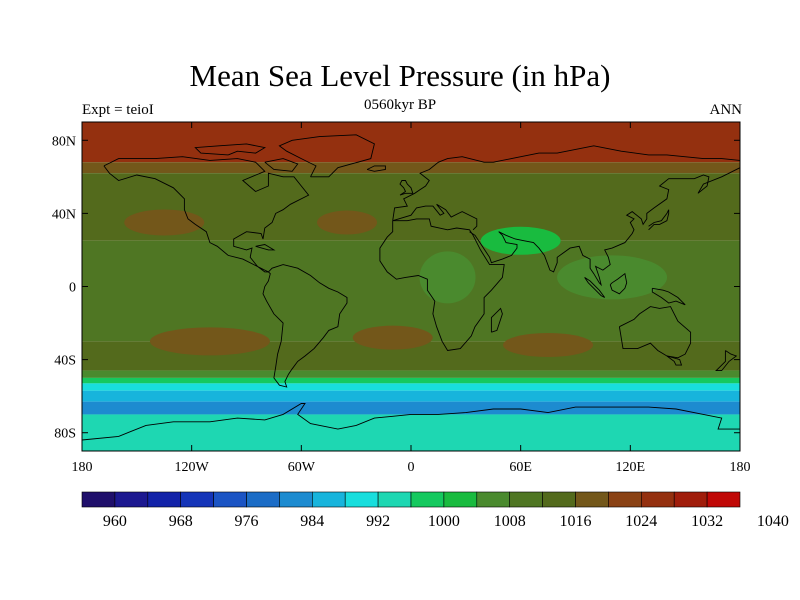 This screenshot has width=800, height=600. I want to click on maritime-continent-low, so click(612, 277).